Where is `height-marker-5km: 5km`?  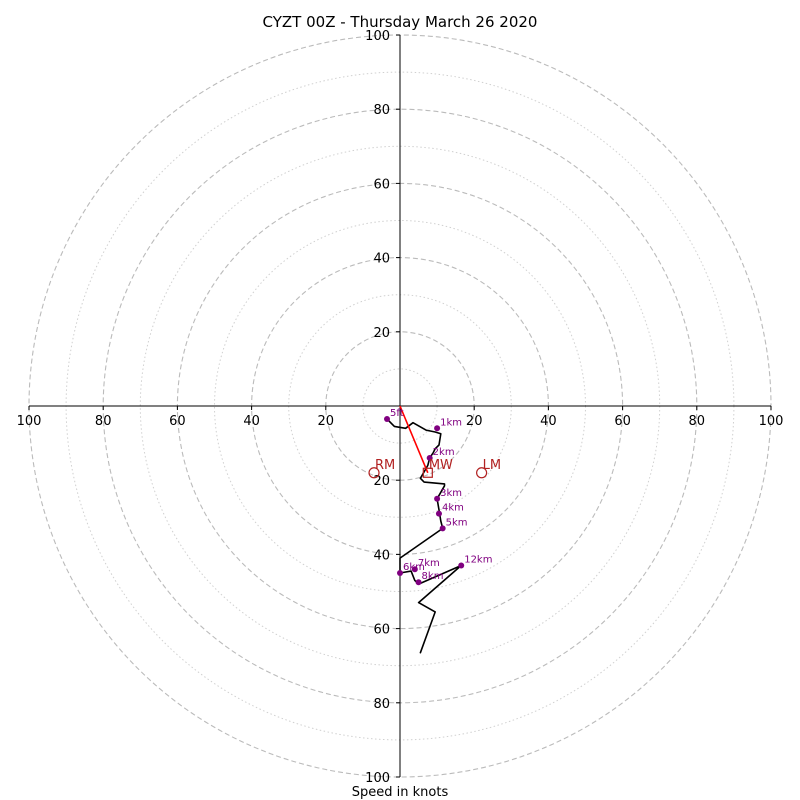 height-marker-5km: 5km is located at coordinates (453, 524).